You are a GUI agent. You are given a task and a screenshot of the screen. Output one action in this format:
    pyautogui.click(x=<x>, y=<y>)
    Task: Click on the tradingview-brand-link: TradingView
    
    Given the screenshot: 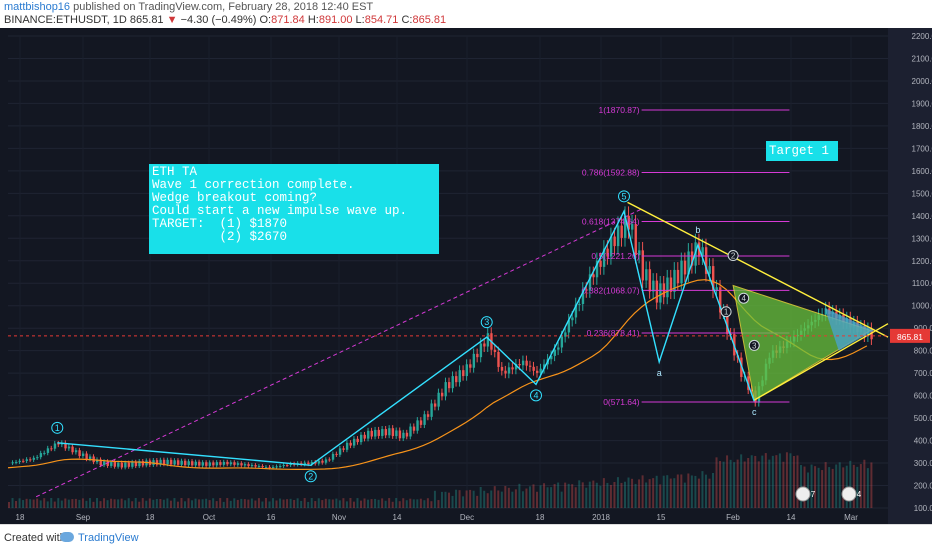 What is the action you would take?
    pyautogui.click(x=108, y=538)
    